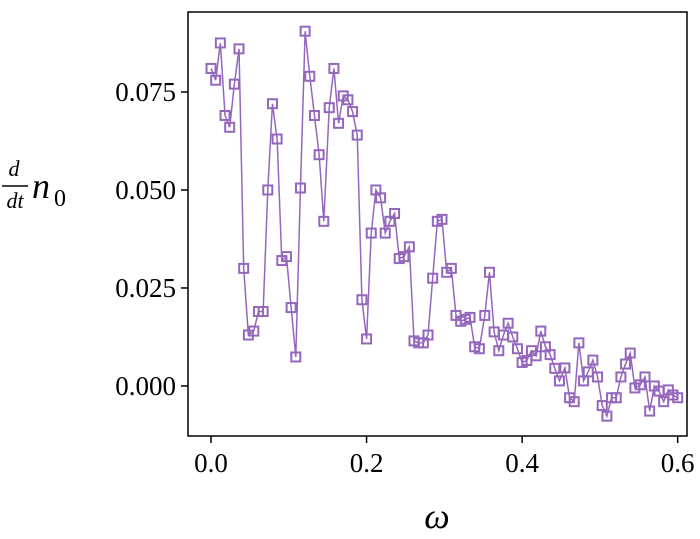 Image resolution: width=700 pixels, height=539 pixels. Describe the element at coordinates (678, 463) in the screenshot. I see `x-tick-label: 0.6` at that location.